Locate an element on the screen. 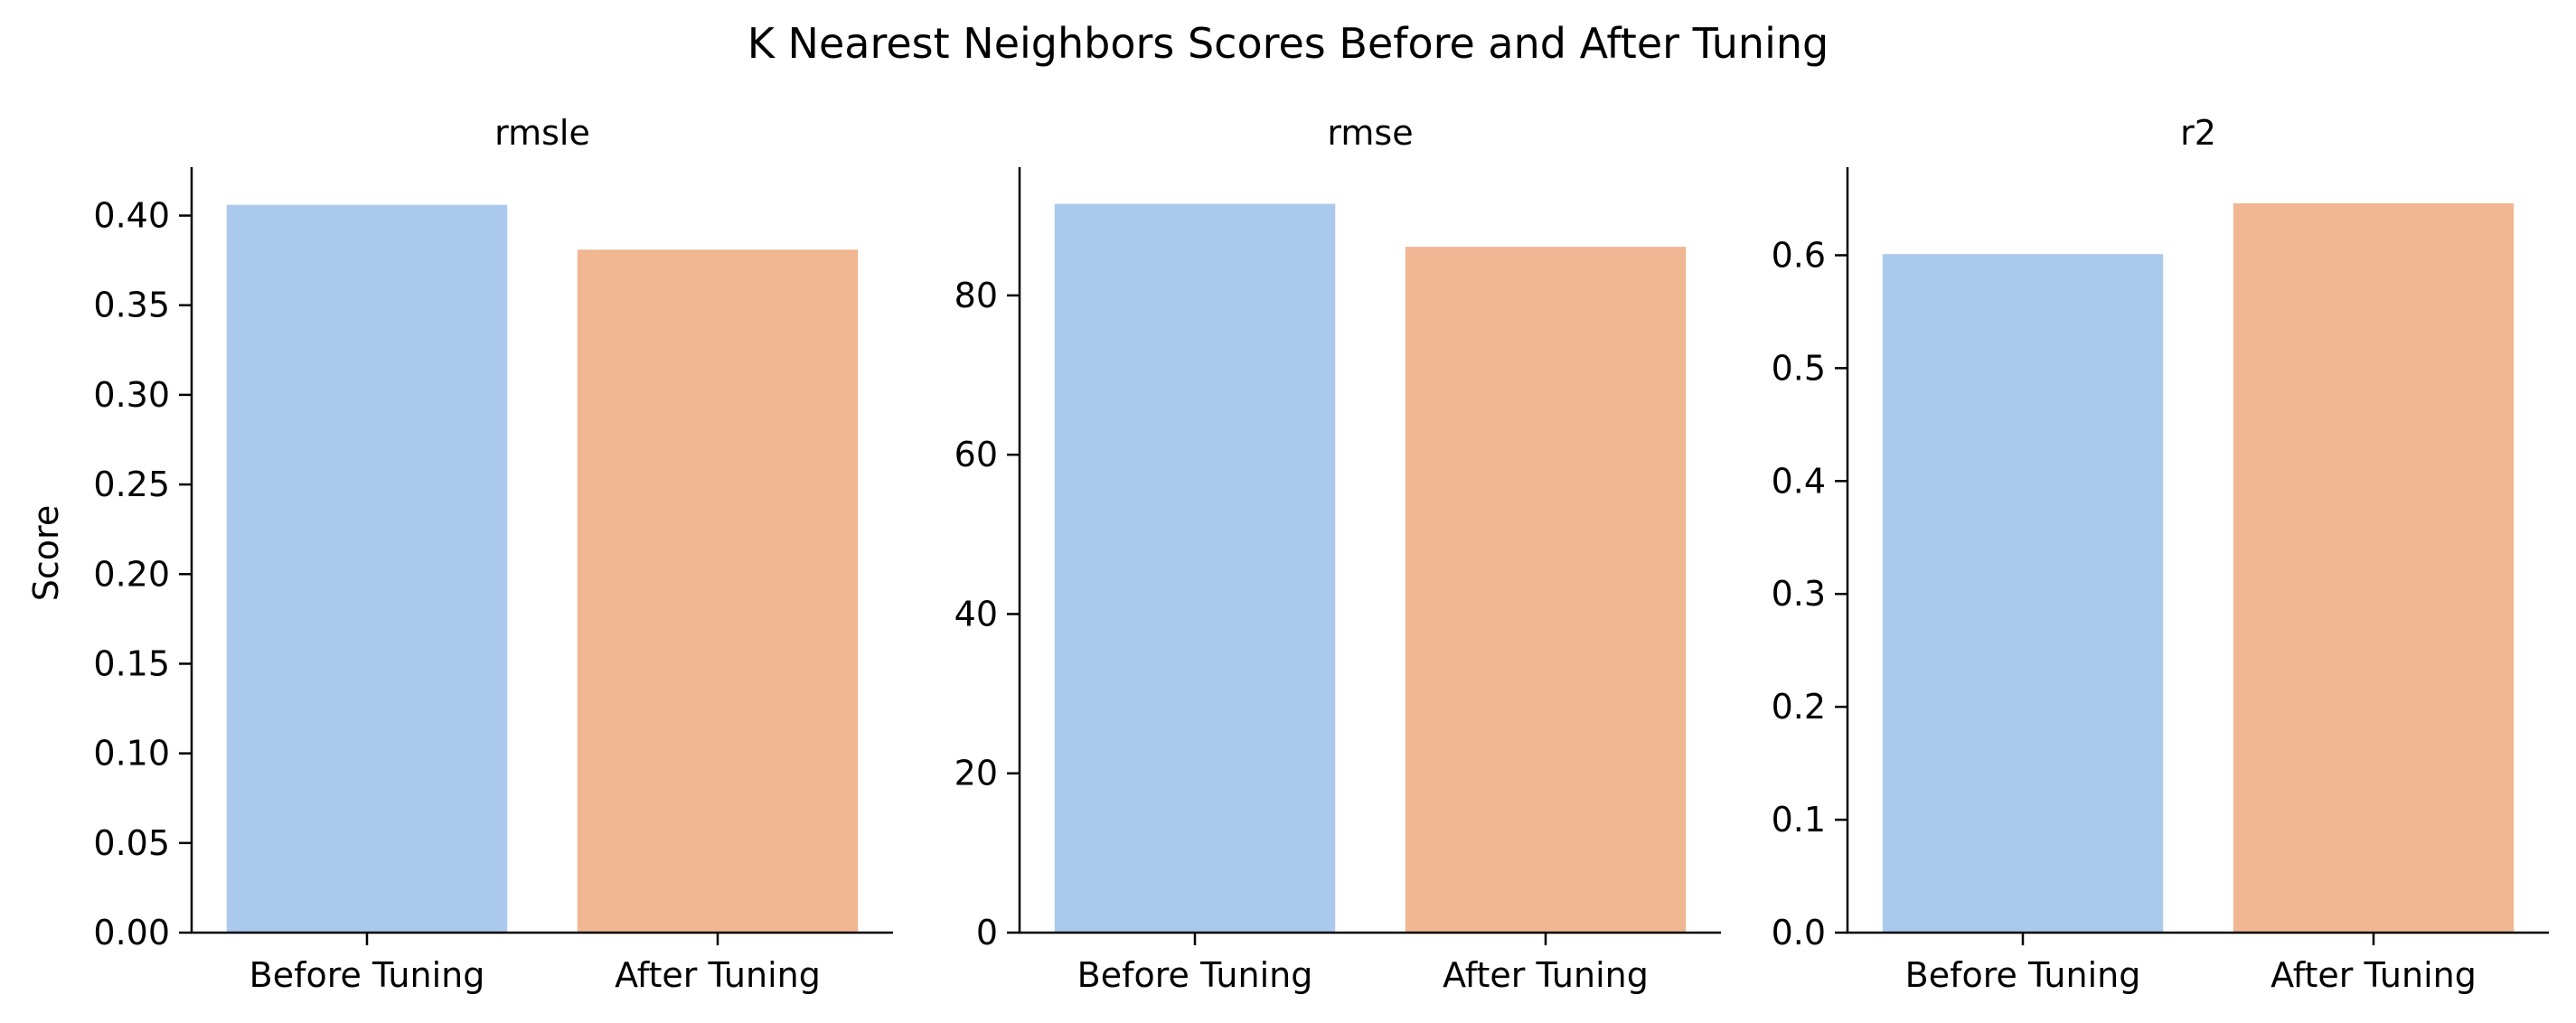 This screenshot has height=1023, width=2576. y-tick-label: 80 is located at coordinates (976, 295).